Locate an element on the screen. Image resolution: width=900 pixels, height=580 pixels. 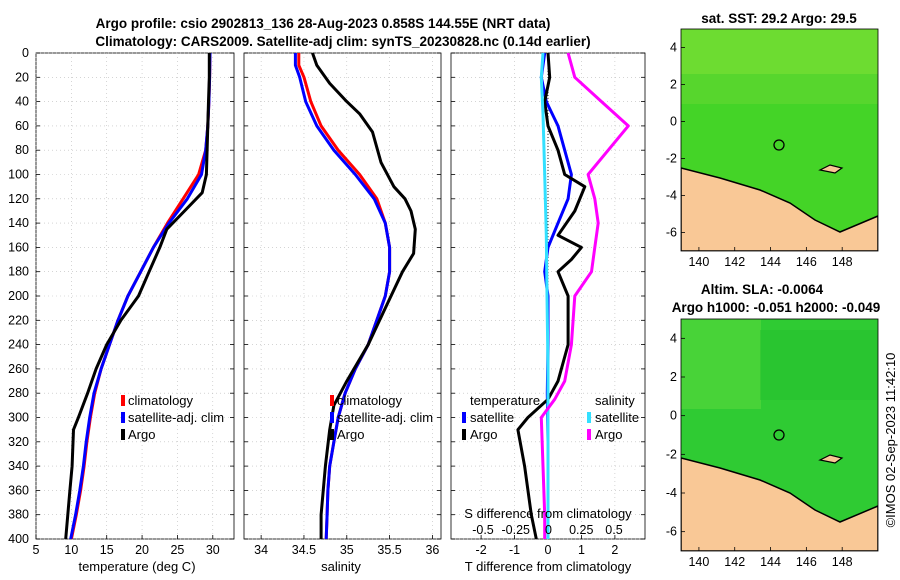
x-tick-label: 35.5 is located at coordinates (389, 550).